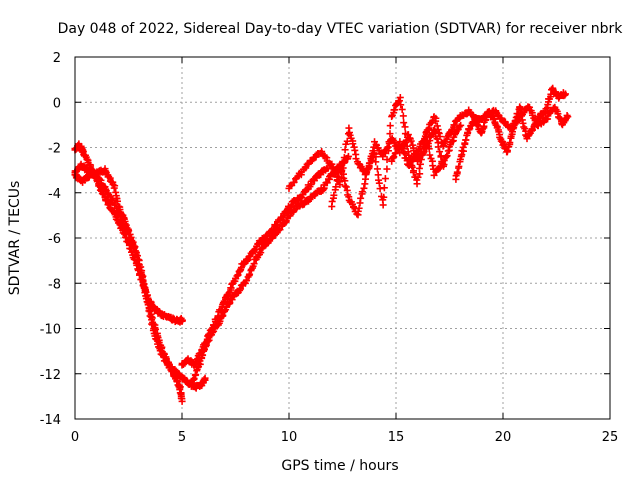  I want to click on x-tick-label: 20, so click(503, 437).